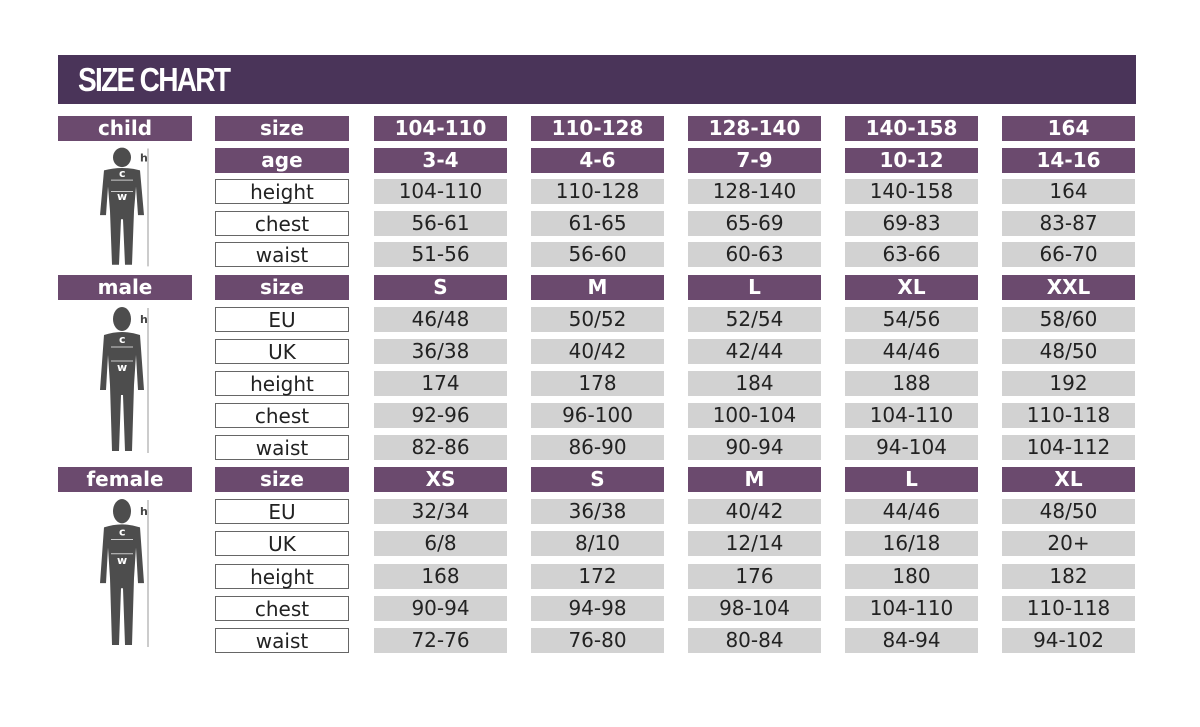  Describe the element at coordinates (1068, 640) in the screenshot. I see `table-cell: 94-102` at that location.